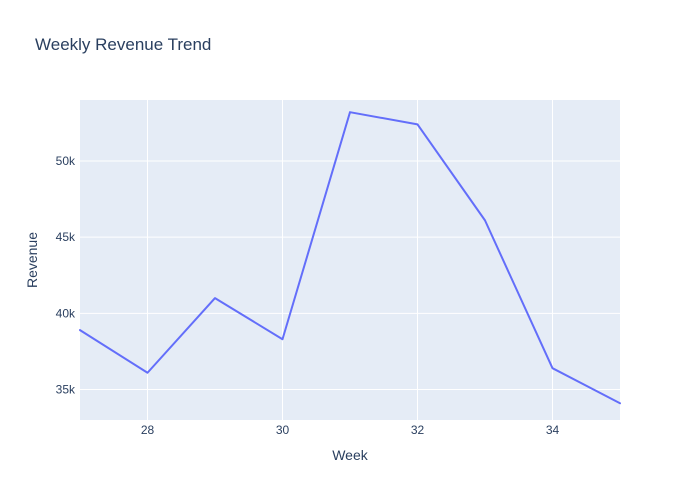  Describe the element at coordinates (66, 161) in the screenshot. I see `y-tick-label: 50k` at that location.